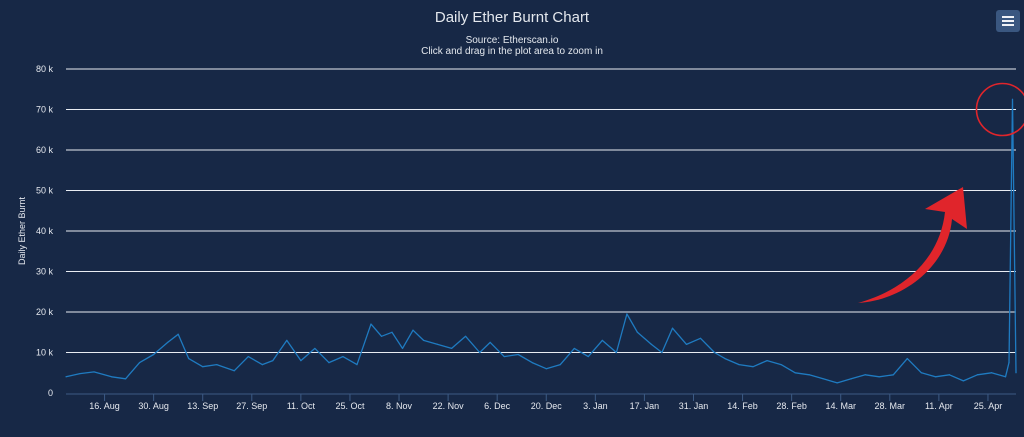  What do you see at coordinates (449, 406) in the screenshot?
I see `x-tick-label: 22. Nov` at bounding box center [449, 406].